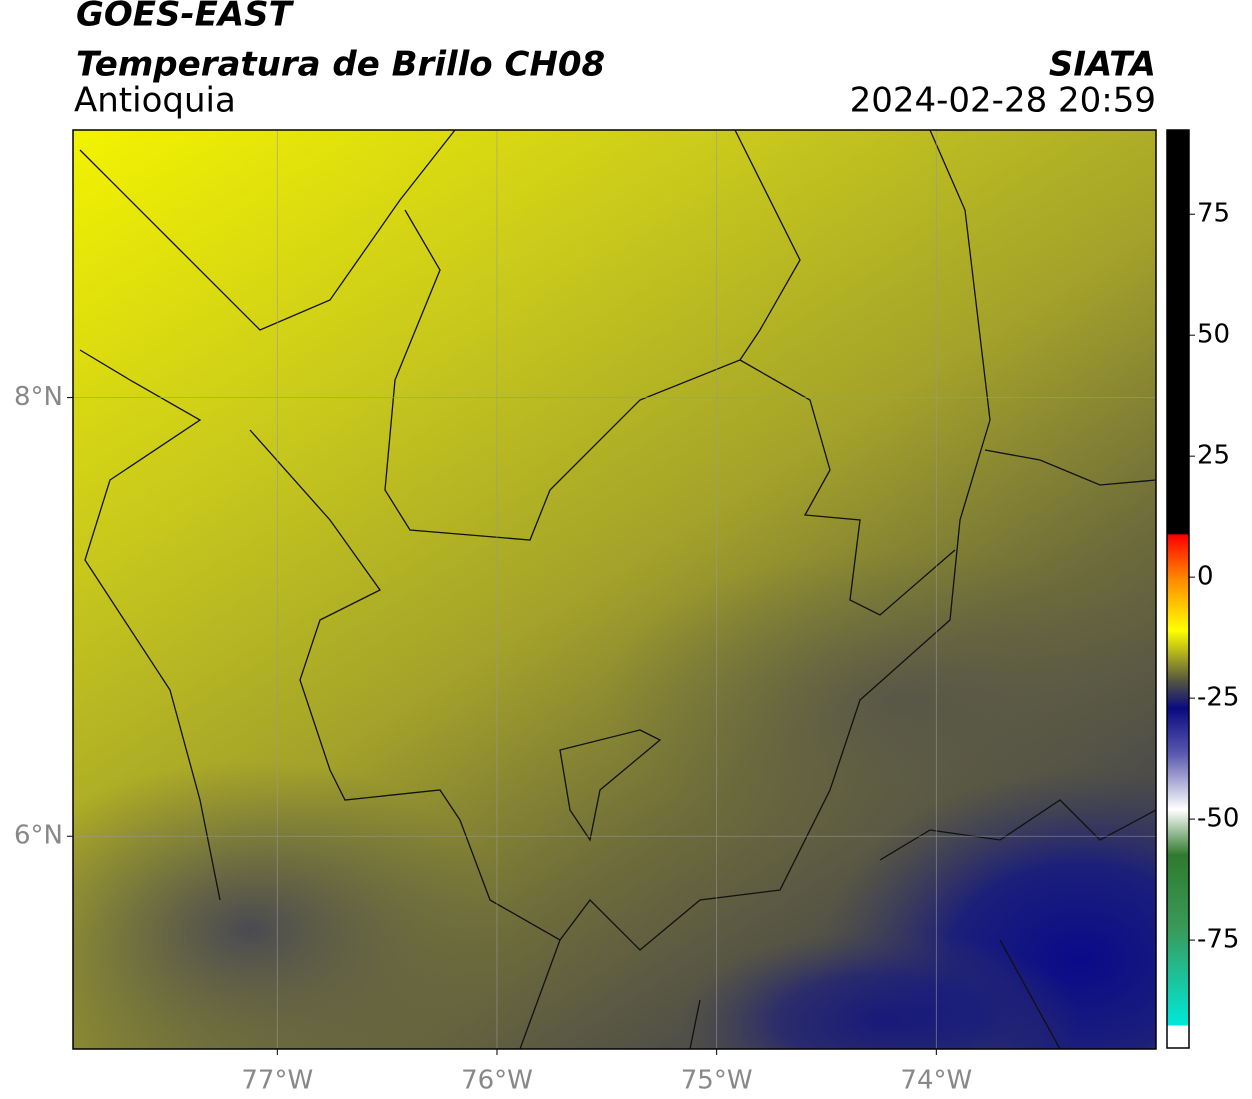 The height and width of the screenshot is (1099, 1252). Describe the element at coordinates (1213, 214) in the screenshot. I see `colorbar-tick-label: 75` at that location.